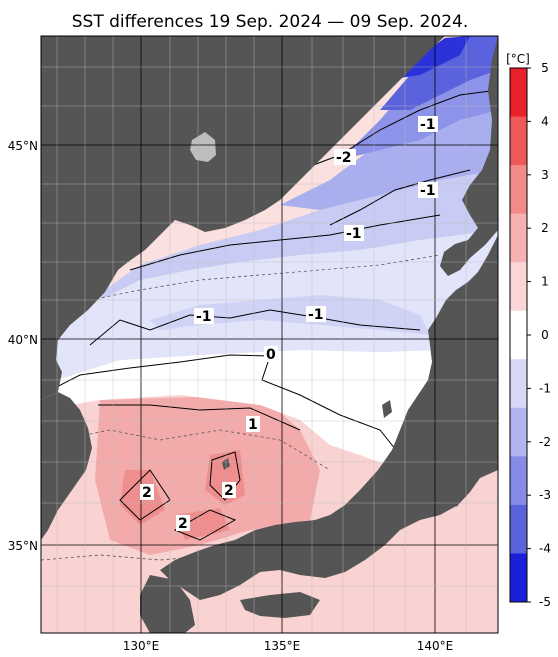 The width and height of the screenshot is (558, 657). I want to click on colorbar: [°C] 5 4 3 2 1 0 -1 -2 -3 -4 -5, so click(528, 330).